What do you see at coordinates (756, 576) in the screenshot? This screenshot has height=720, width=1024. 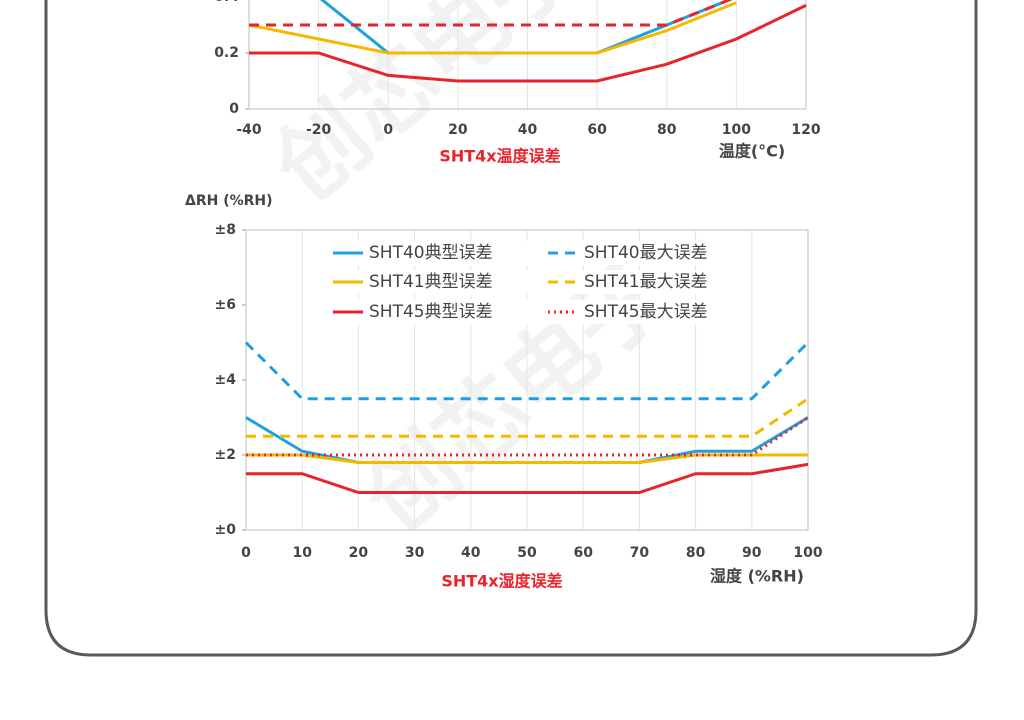 I see `x-axis-label: 湿度 (%RH)` at bounding box center [756, 576].